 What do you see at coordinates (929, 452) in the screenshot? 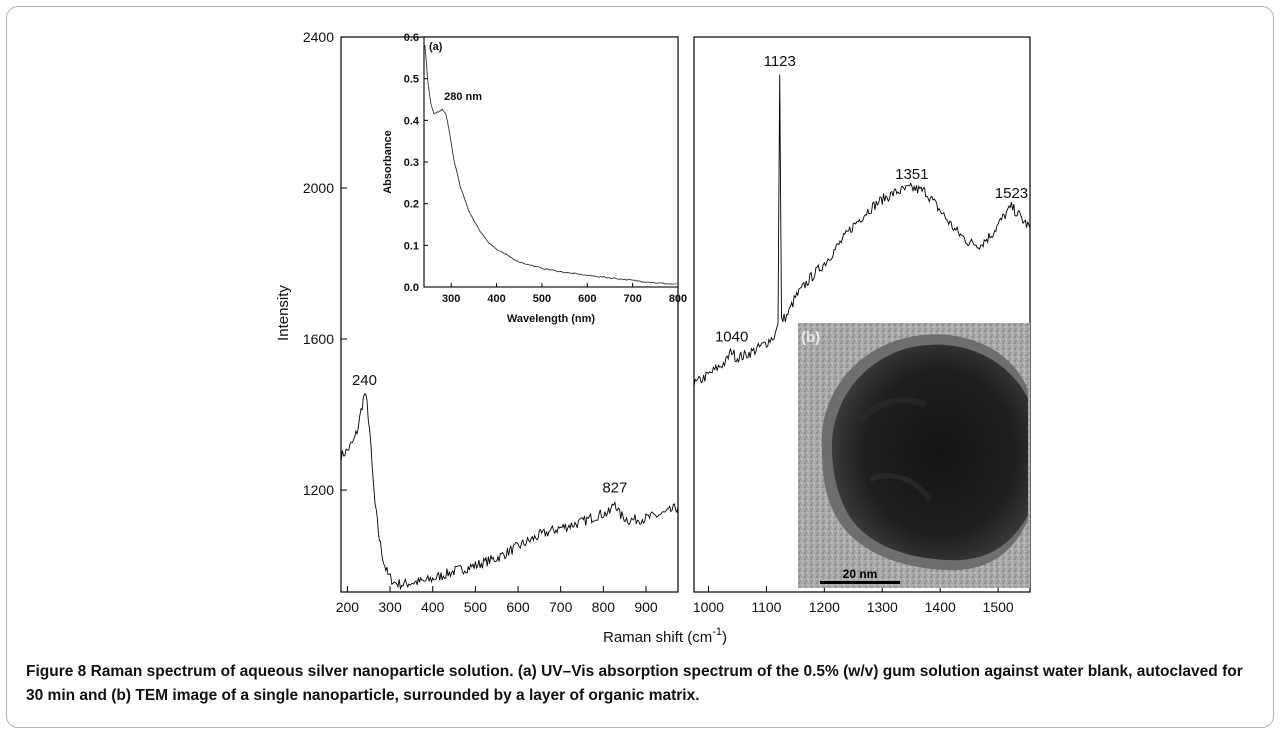
I see `nanoparticle-core` at bounding box center [929, 452].